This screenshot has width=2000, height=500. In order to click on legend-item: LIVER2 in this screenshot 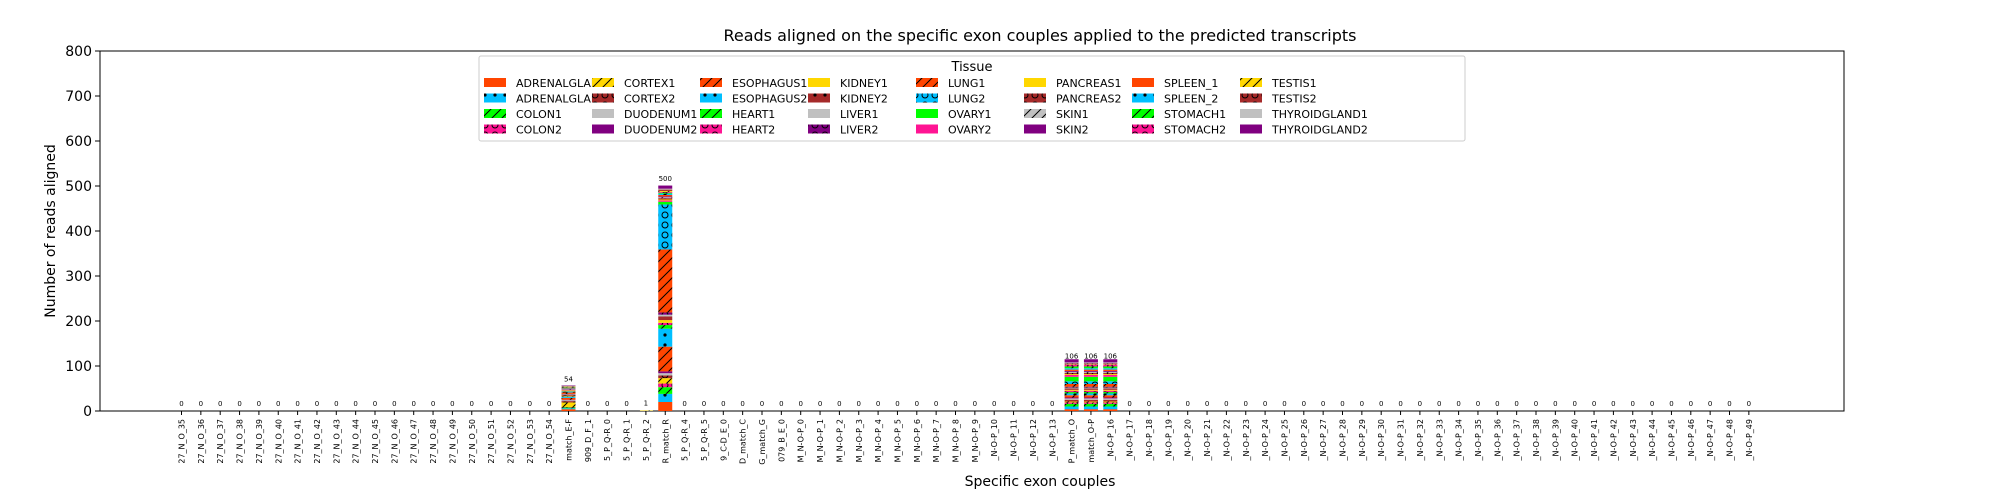, I will do `click(843, 130)`.